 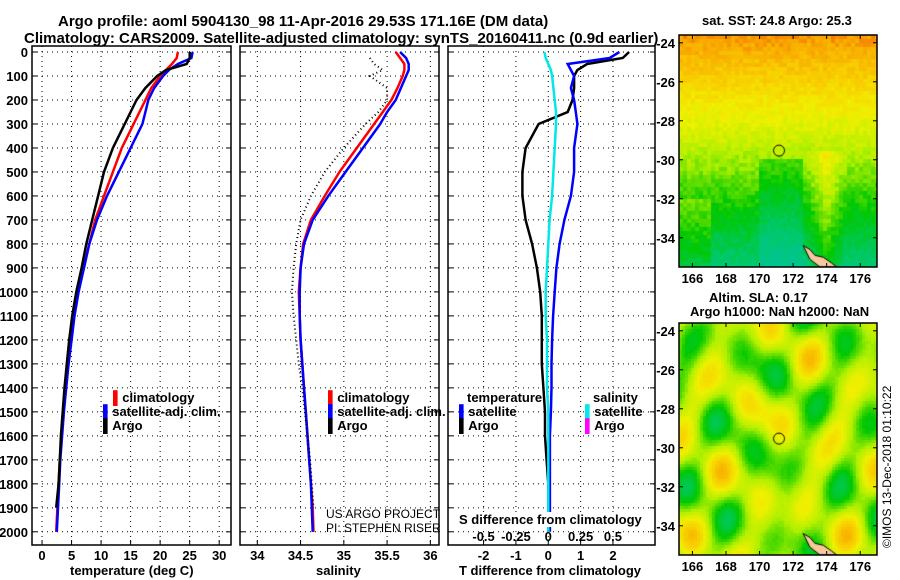 I want to click on x-tick-label: -2, so click(x=484, y=555).